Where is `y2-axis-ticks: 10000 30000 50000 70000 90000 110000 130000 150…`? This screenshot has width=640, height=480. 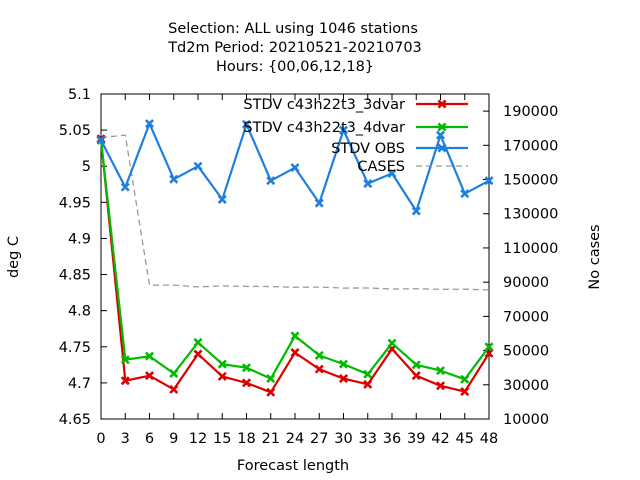
y2-axis-ticks: 10000 30000 50000 70000 90000 110000 130000 150… is located at coordinates (520, 266).